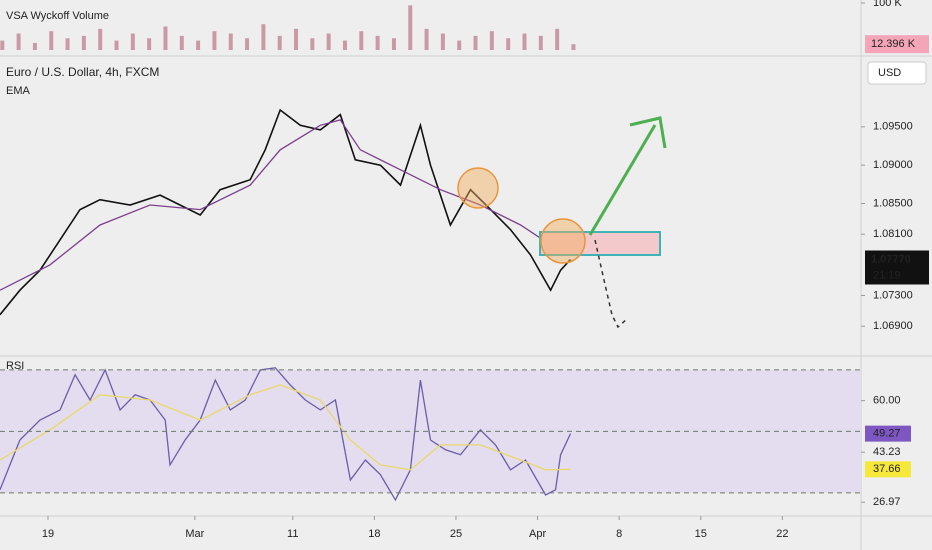 The width and height of the screenshot is (932, 550). What do you see at coordinates (889, 73) in the screenshot?
I see `currency: USD` at bounding box center [889, 73].